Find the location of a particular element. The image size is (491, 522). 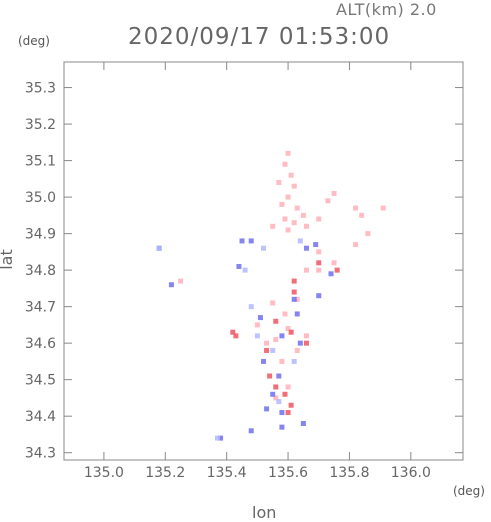

x-tick-label: 135.2 is located at coordinates (165, 473).